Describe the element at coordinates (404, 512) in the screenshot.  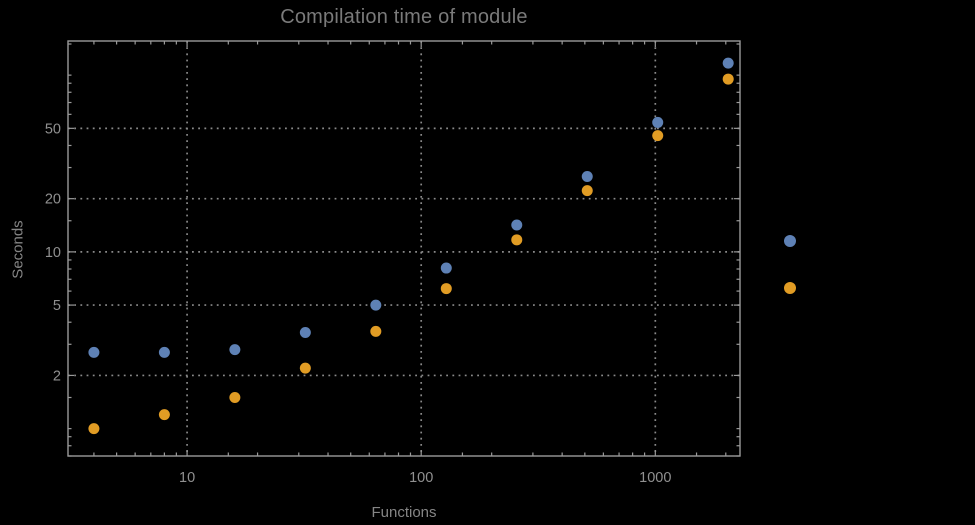
I see `x-axis-label: Functions` at that location.